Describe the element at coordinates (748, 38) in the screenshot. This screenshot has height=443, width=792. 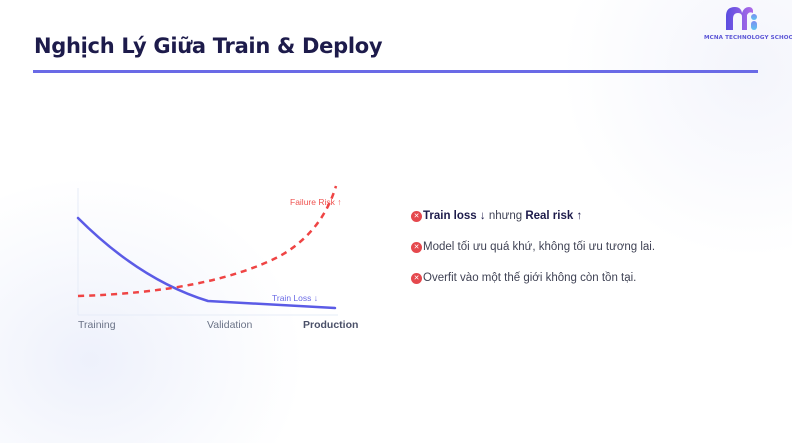
I see `logo-text: MCNA TECHNOLOGY SCHOOL` at that location.